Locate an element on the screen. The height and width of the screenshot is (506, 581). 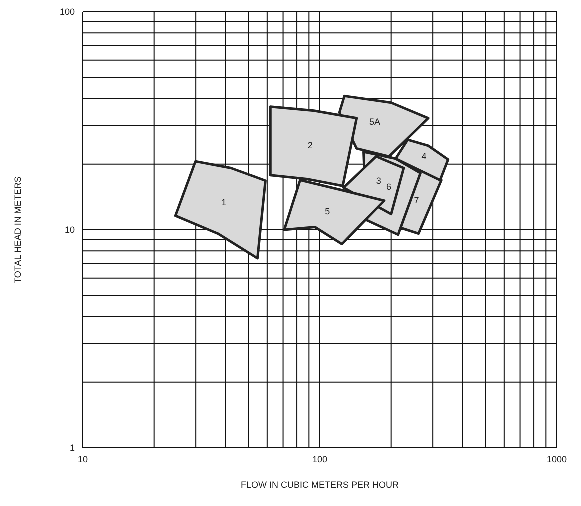
x-tick-label: 1000 is located at coordinates (557, 459).